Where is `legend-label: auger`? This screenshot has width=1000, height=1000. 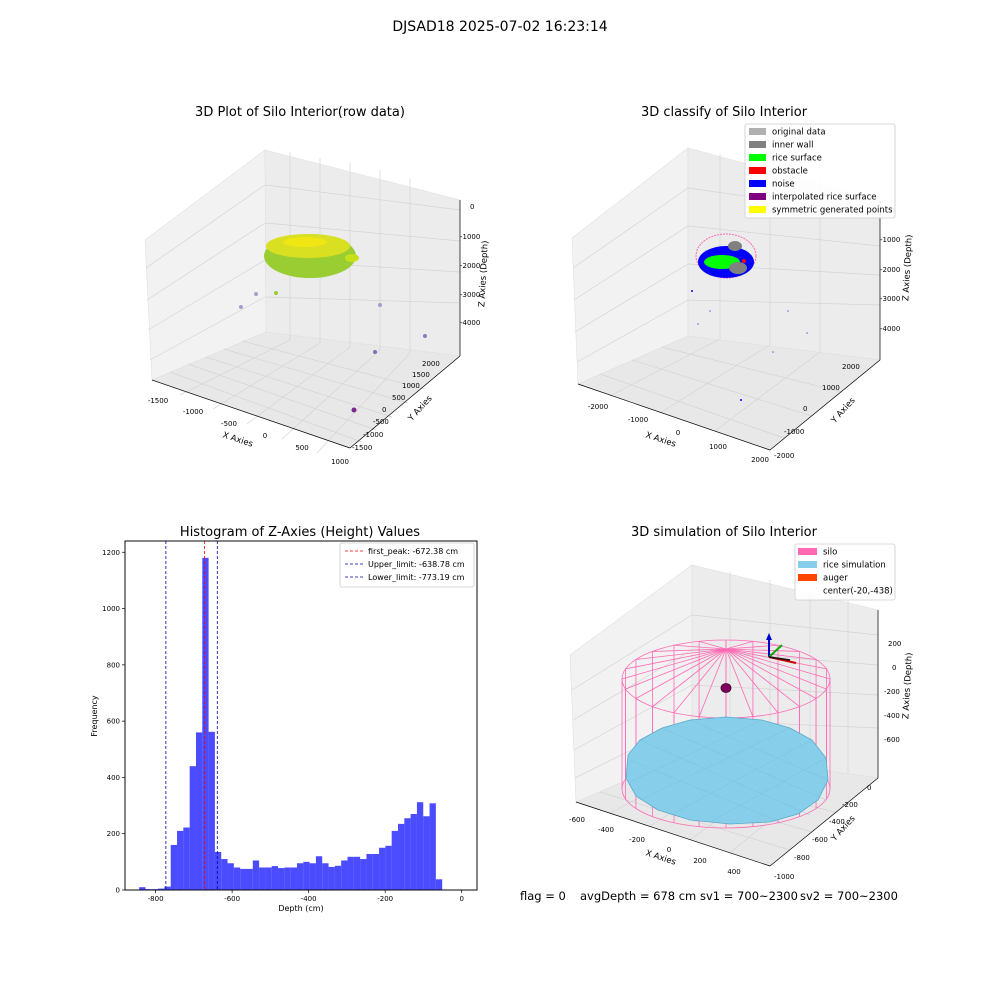 legend-label: auger is located at coordinates (835, 579).